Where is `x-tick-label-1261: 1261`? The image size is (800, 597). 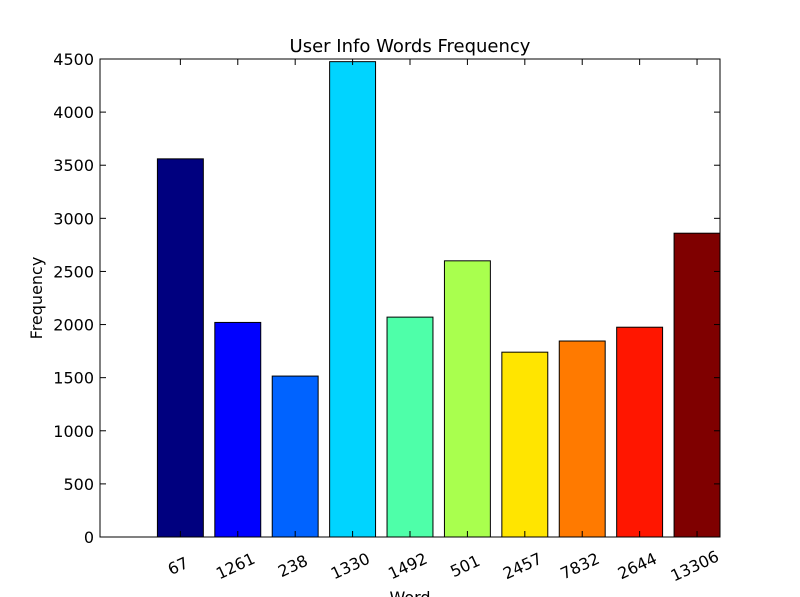 x-tick-label-1261: 1261 is located at coordinates (235, 566).